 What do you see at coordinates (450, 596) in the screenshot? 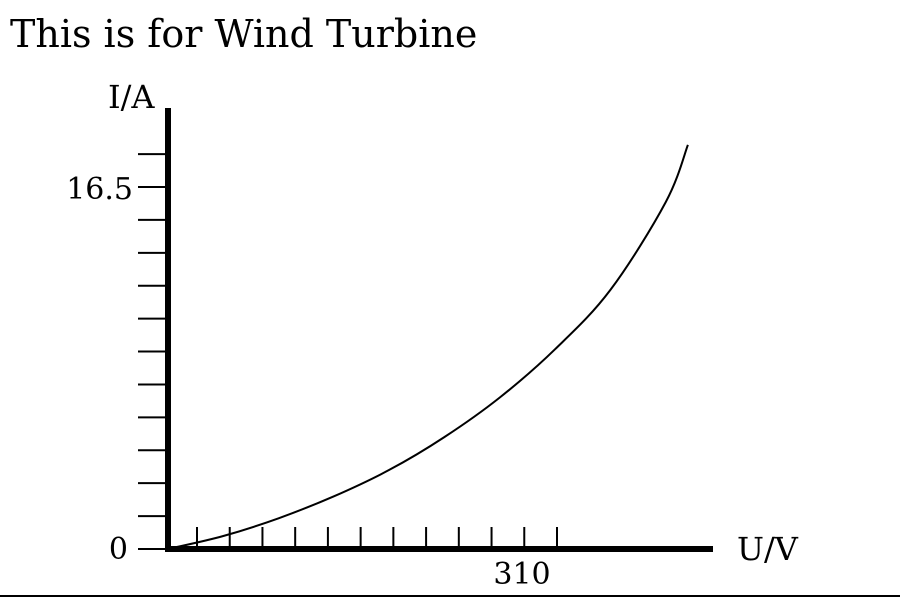
I see `bottom-rule` at bounding box center [450, 596].